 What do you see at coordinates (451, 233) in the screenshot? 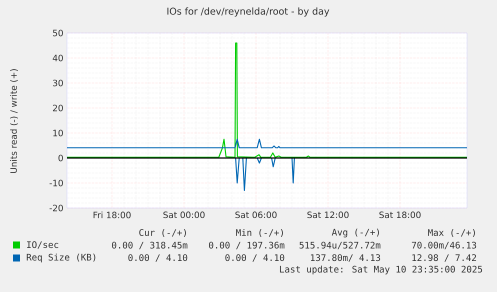
I see `text: Max (-/+)` at bounding box center [451, 233].